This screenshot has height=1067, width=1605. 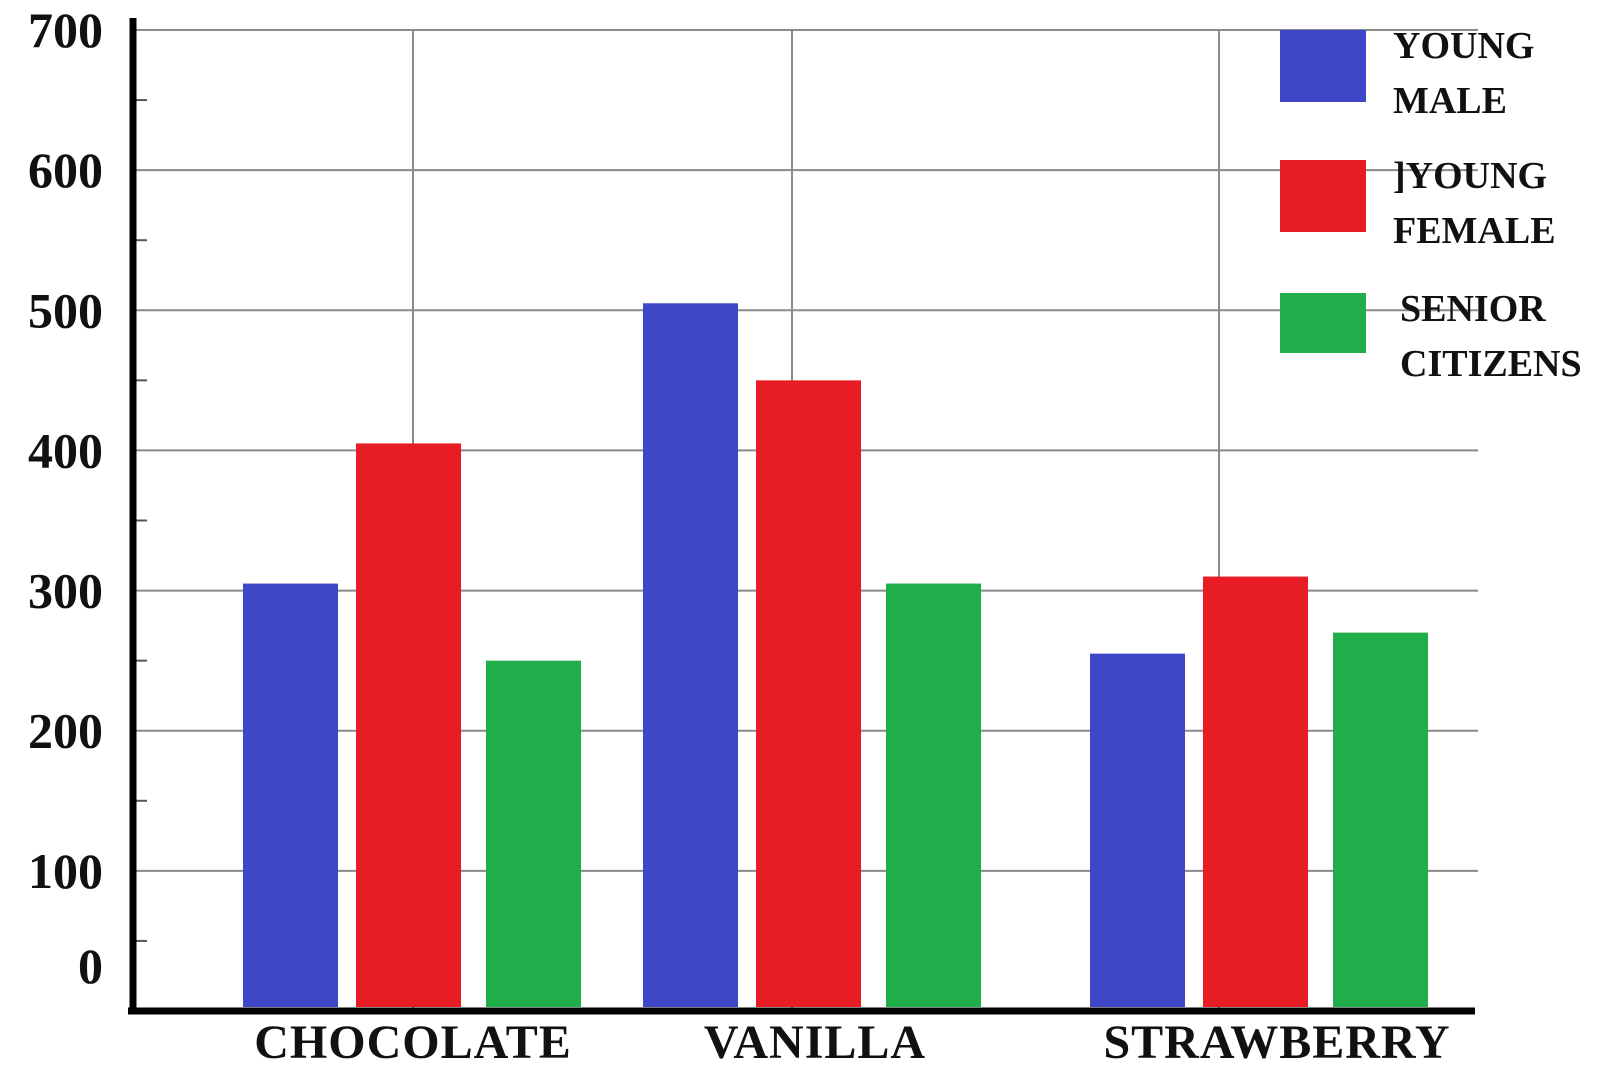 I want to click on bar-strawberry-young-female, so click(x=1255, y=791).